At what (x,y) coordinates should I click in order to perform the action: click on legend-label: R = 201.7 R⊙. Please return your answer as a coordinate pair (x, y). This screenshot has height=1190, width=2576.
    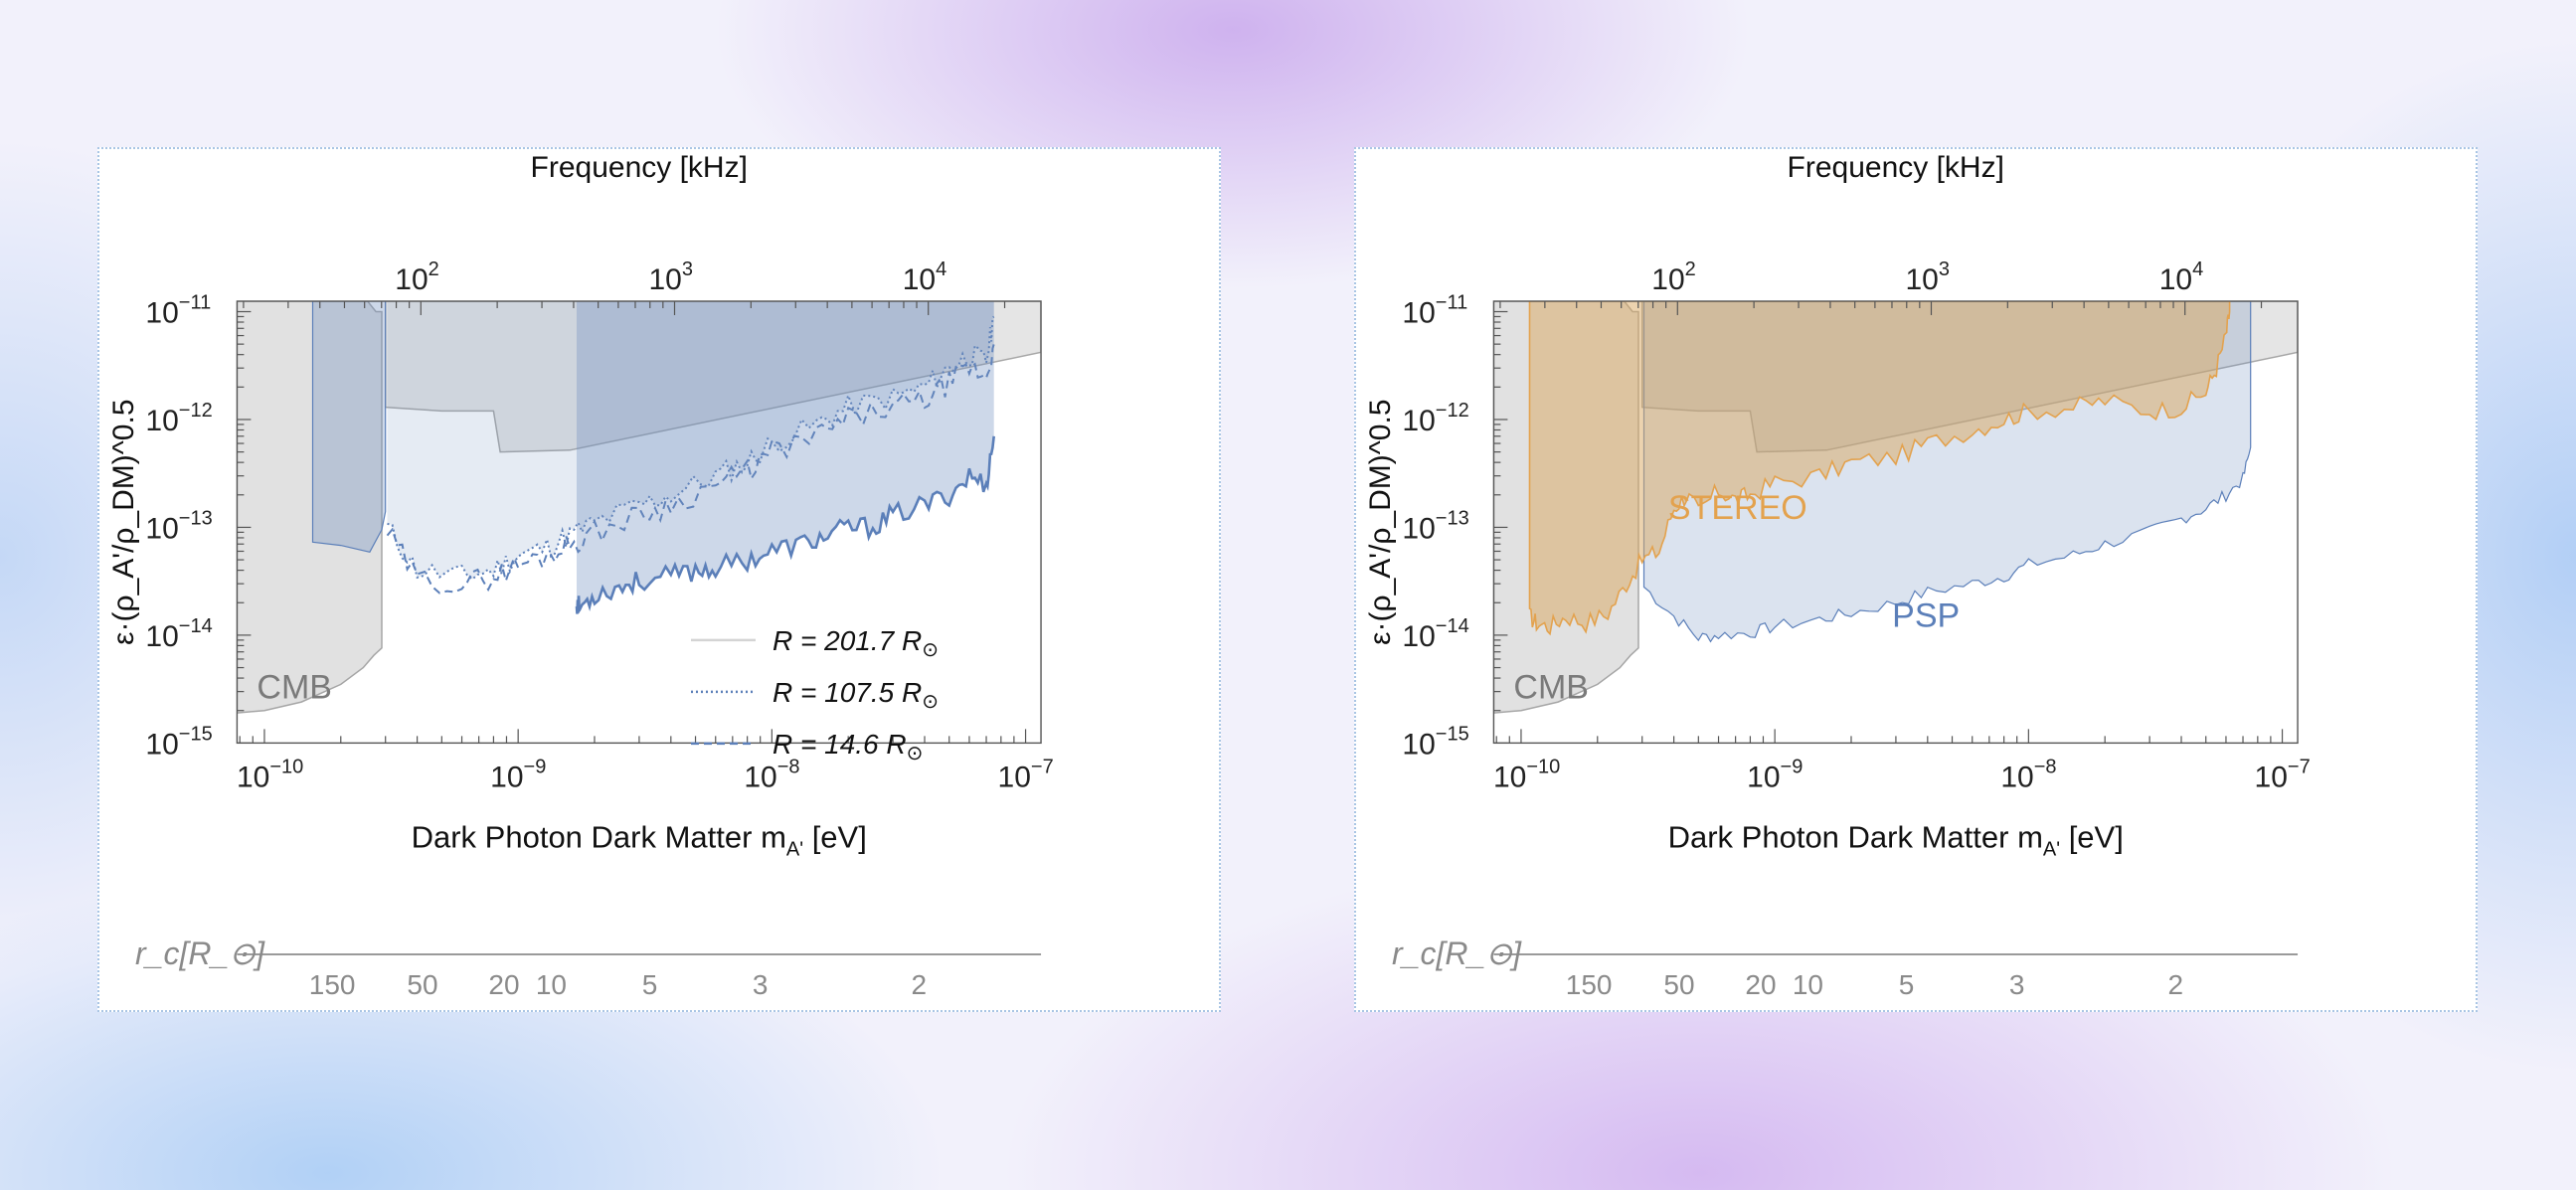
    Looking at the image, I should click on (856, 643).